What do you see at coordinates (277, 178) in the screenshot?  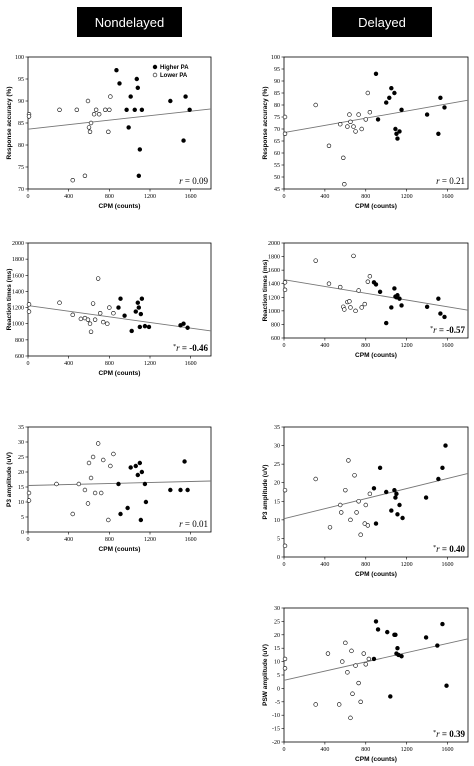 I see `y-tick-label: 50` at bounding box center [277, 178].